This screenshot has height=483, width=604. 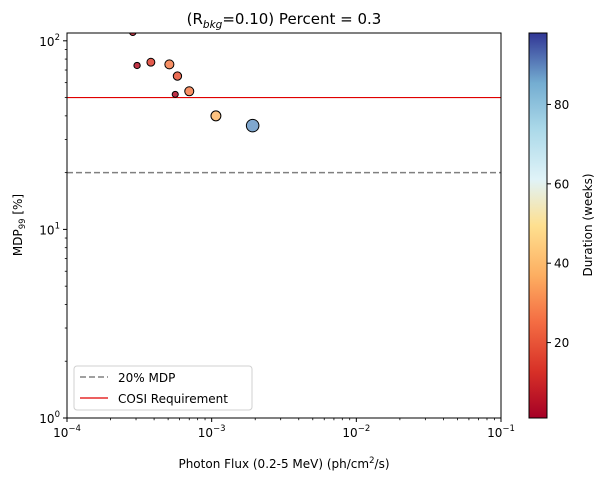 I want to click on legend-box, so click(x=163, y=388).